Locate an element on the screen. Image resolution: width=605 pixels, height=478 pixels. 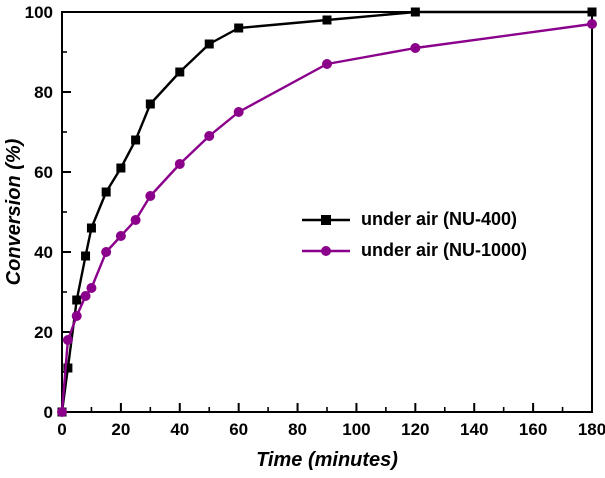
legend-label-nu1000: under air (NU-1000) is located at coordinates (444, 250).